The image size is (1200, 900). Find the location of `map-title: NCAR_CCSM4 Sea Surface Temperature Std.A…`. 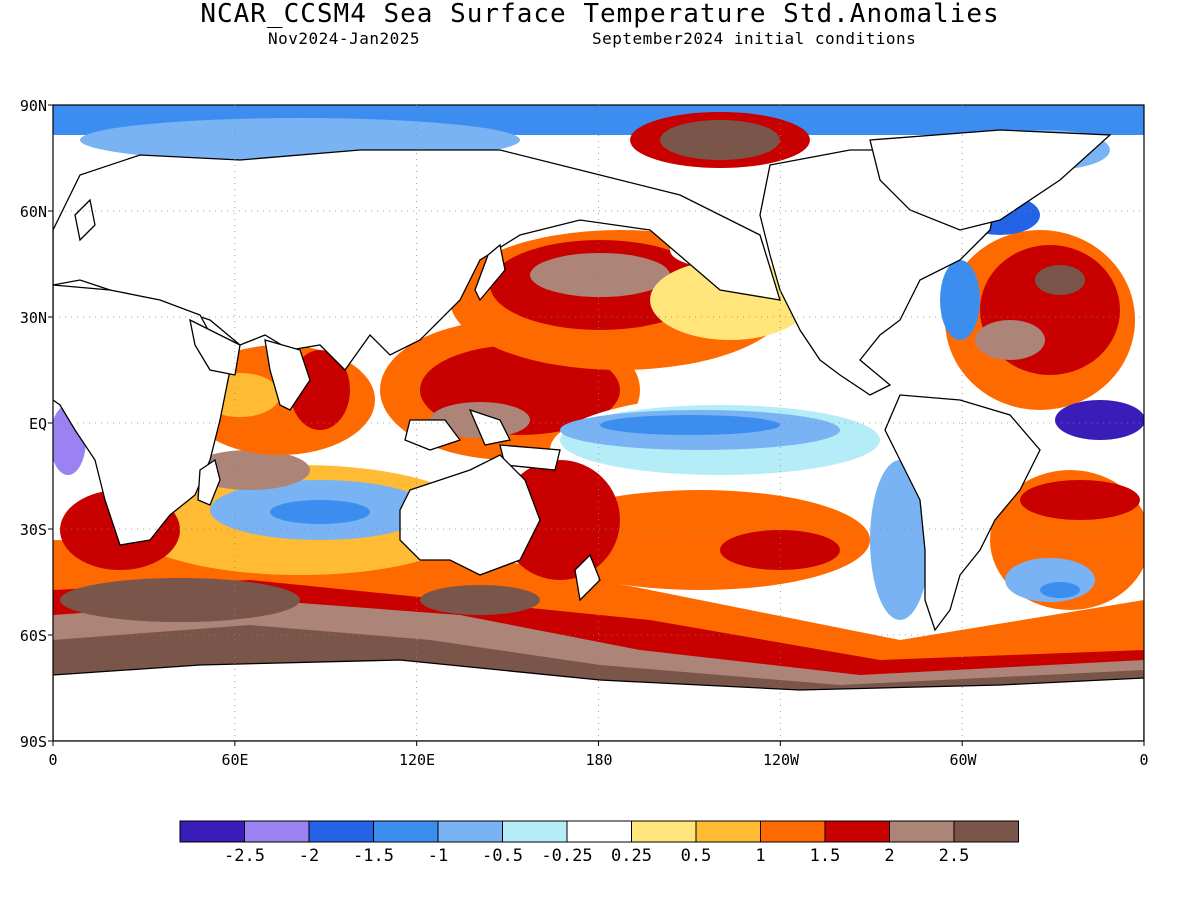

map-title: NCAR_CCSM4 Sea Surface Temperature Std.A… is located at coordinates (600, 14).